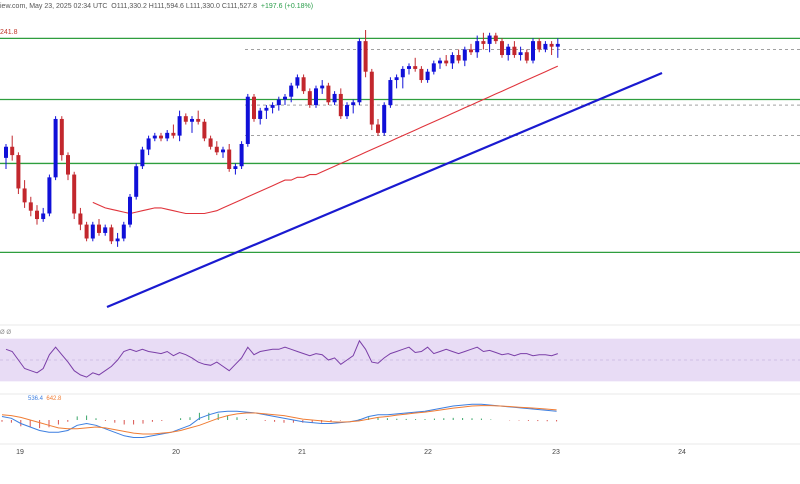  What do you see at coordinates (14, 6) in the screenshot?
I see `source-fragment: iew.com,` at bounding box center [14, 6].